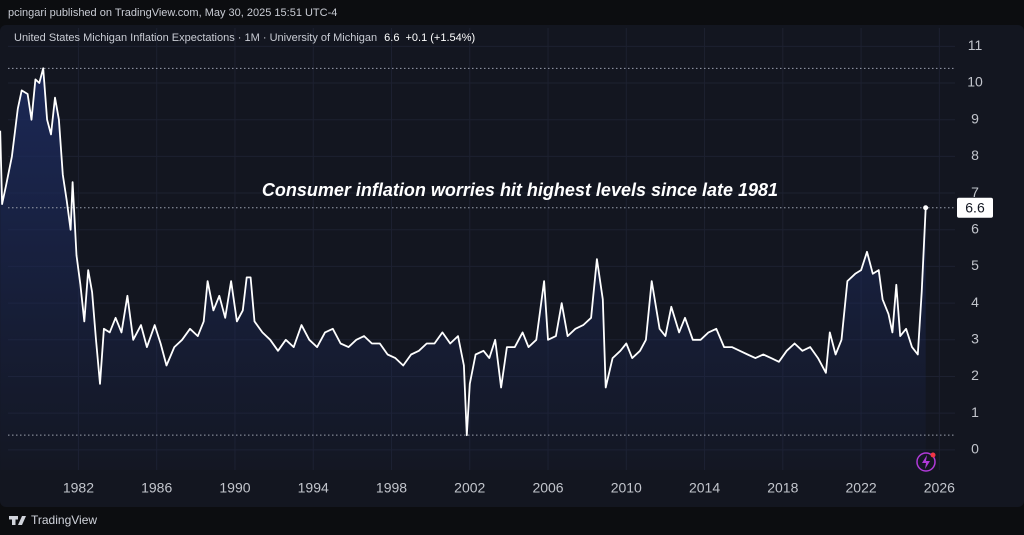  What do you see at coordinates (975, 449) in the screenshot?
I see `y-tick-label: 0` at bounding box center [975, 449].